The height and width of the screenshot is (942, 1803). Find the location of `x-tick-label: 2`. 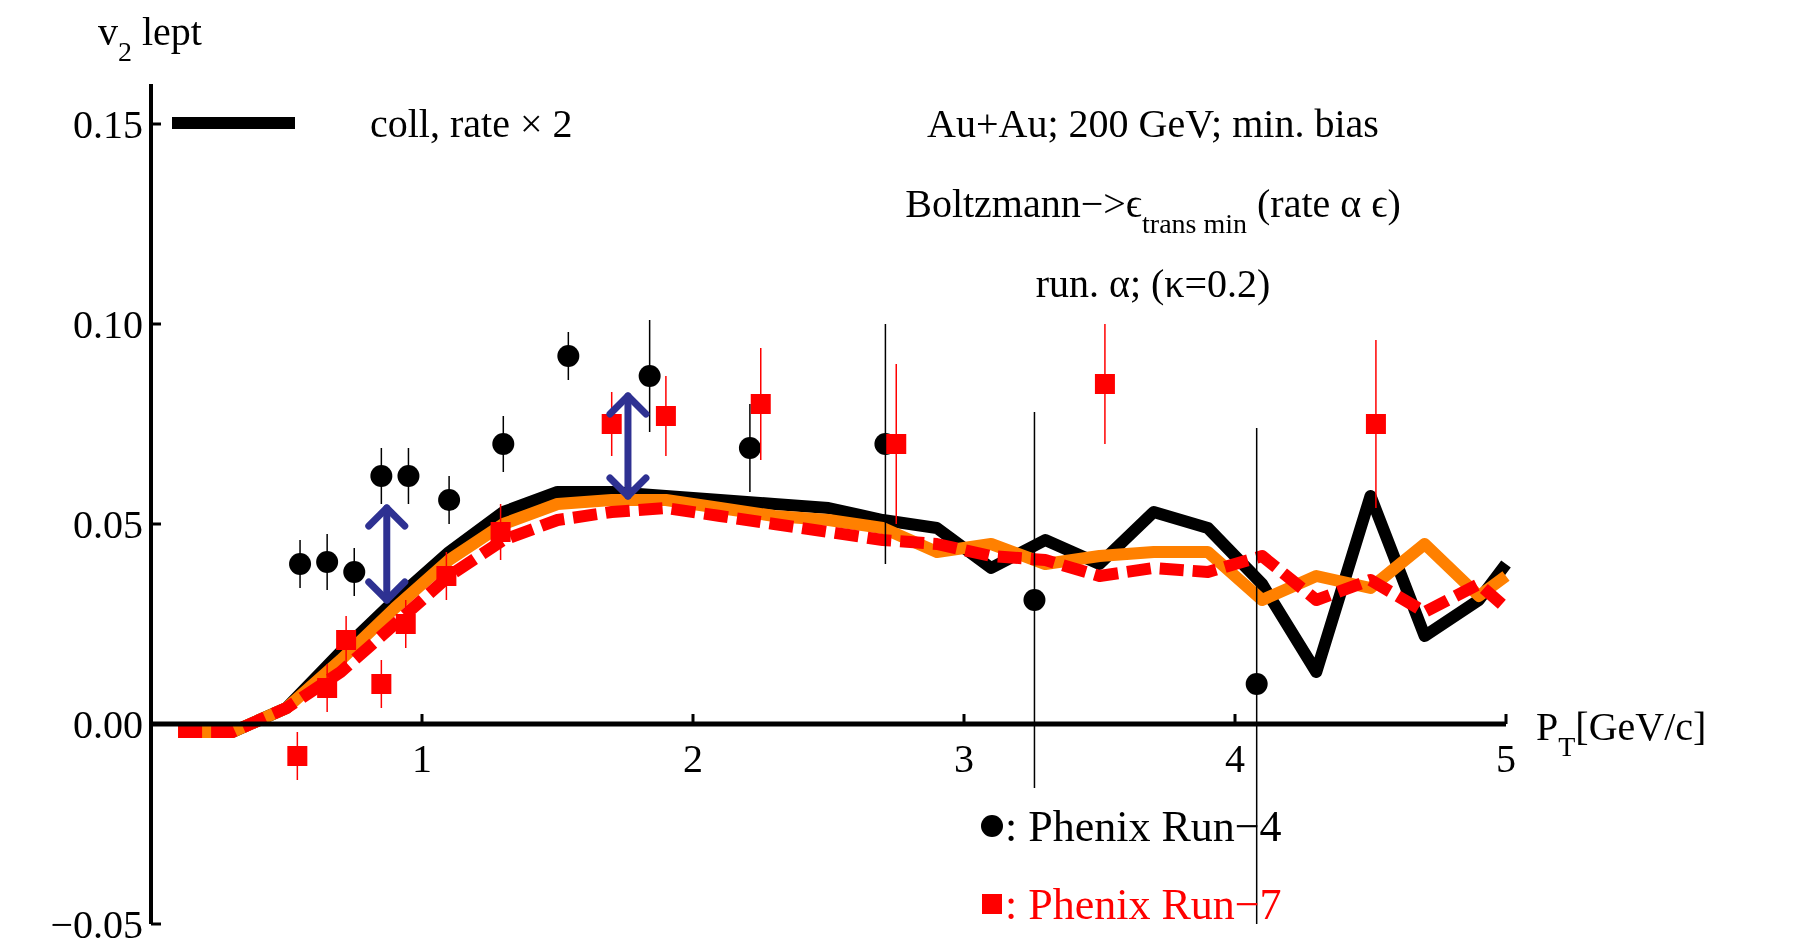

x-tick-label: 2 is located at coordinates (693, 758).